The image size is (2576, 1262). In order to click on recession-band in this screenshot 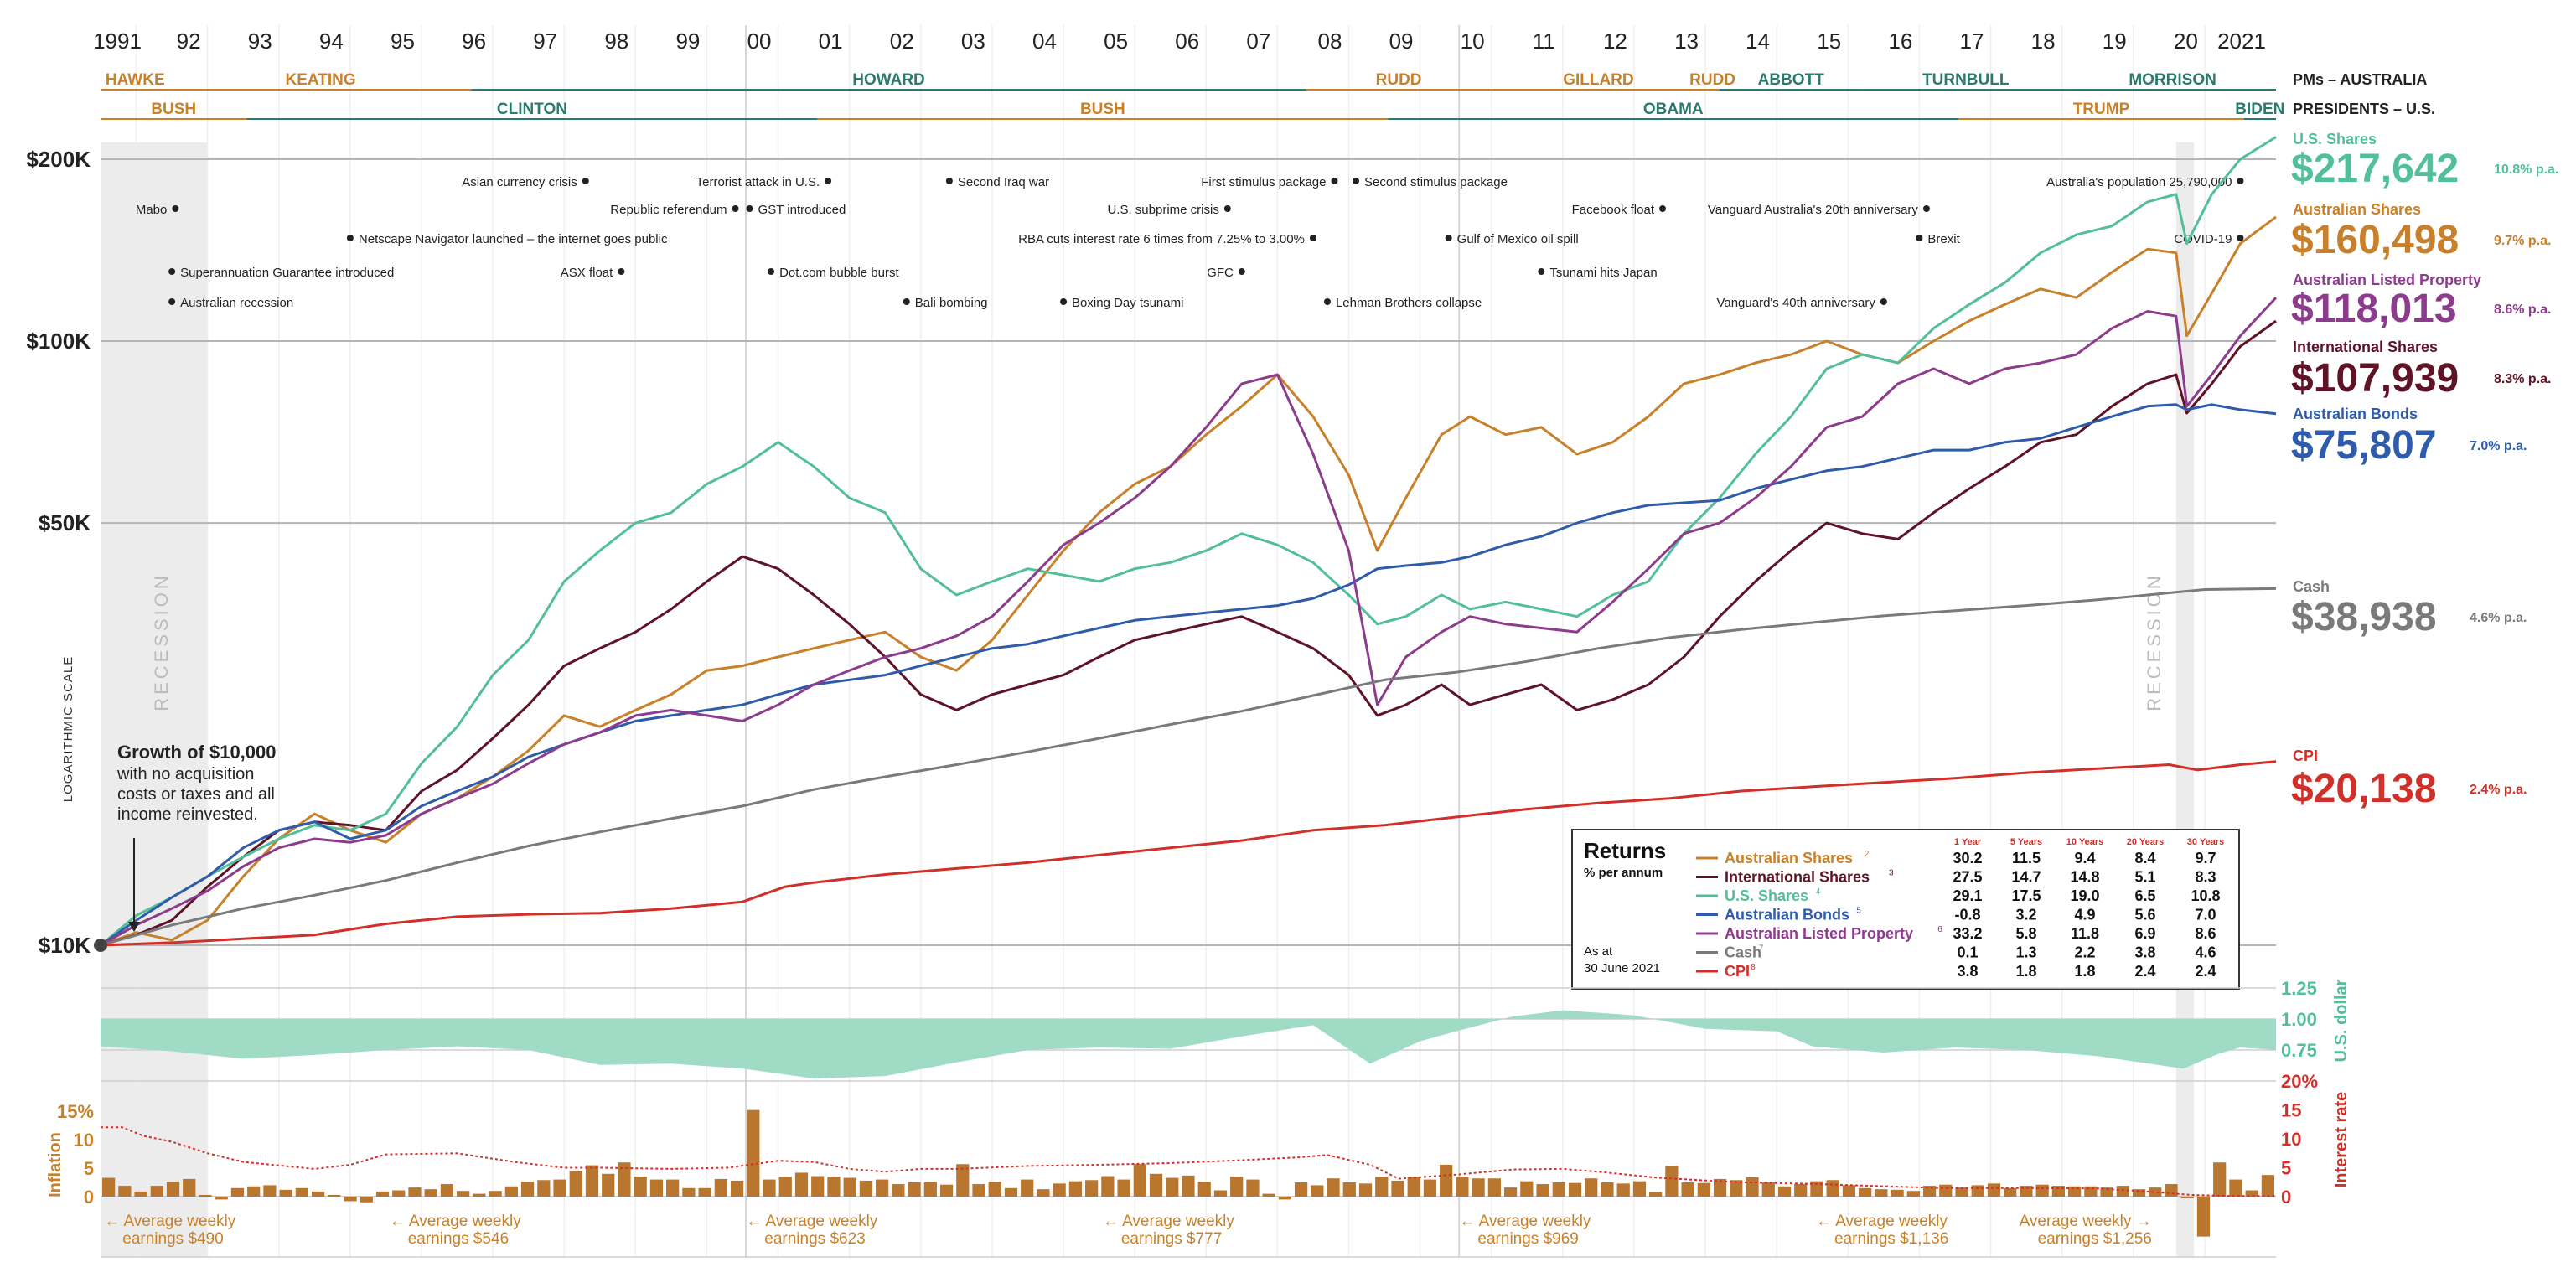, I will do `click(2185, 700)`.